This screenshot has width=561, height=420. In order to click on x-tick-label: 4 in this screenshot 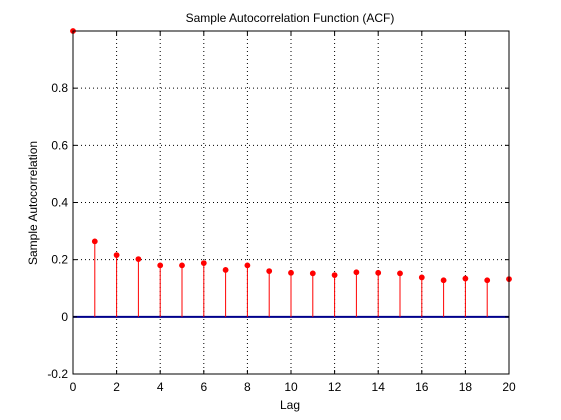, I will do `click(160, 387)`.